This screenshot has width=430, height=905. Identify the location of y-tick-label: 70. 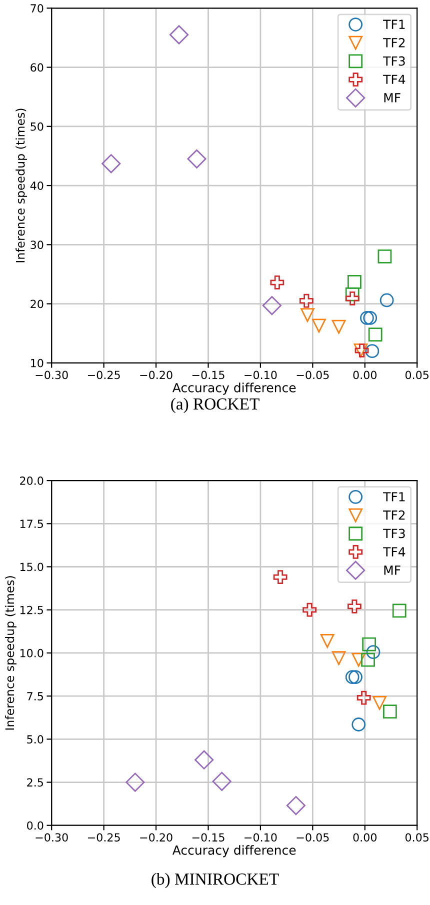
(37, 8).